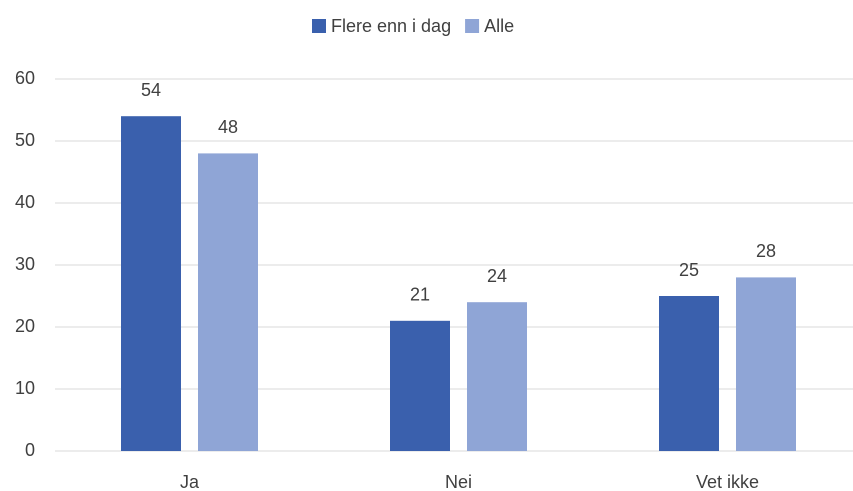 Image resolution: width=853 pixels, height=491 pixels. Describe the element at coordinates (727, 481) in the screenshot. I see `x-tick-label: Vet ikke` at that location.